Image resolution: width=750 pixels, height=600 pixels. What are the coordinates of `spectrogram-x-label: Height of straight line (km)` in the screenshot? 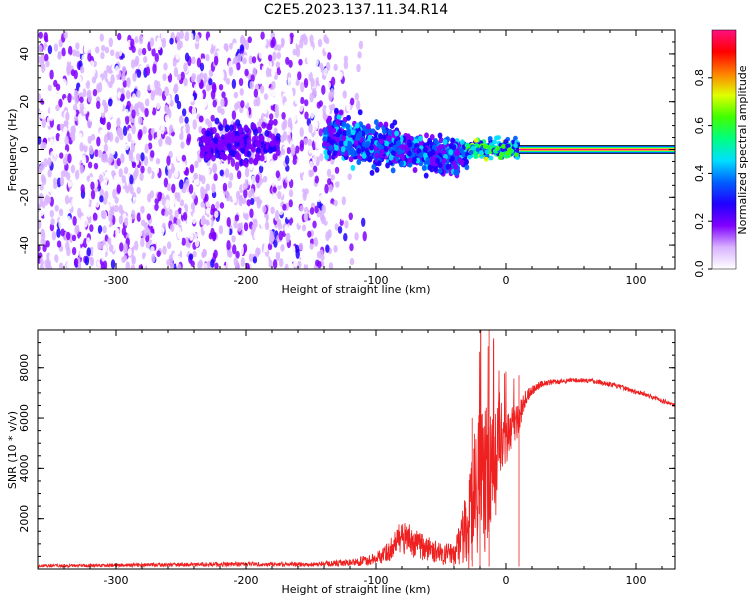 It's located at (355, 289).